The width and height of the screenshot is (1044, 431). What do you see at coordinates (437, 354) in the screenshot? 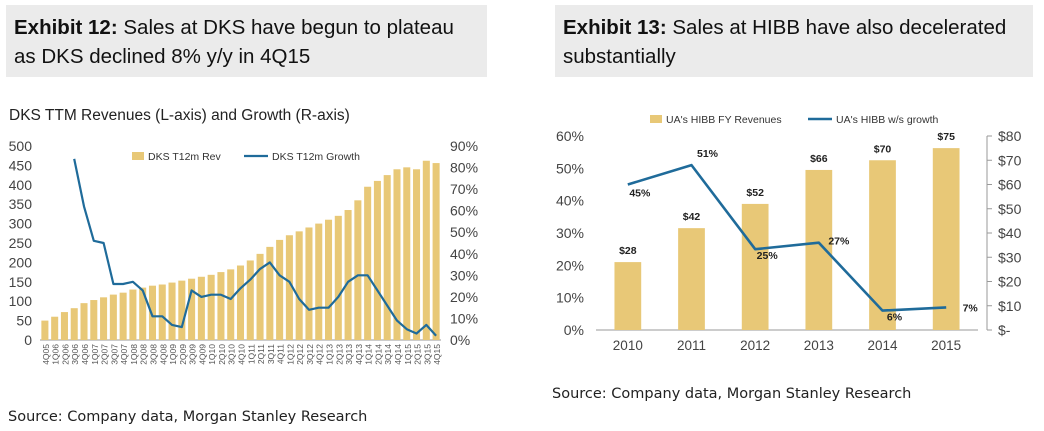
I see `x-tick-label: 4Q15` at bounding box center [437, 354].